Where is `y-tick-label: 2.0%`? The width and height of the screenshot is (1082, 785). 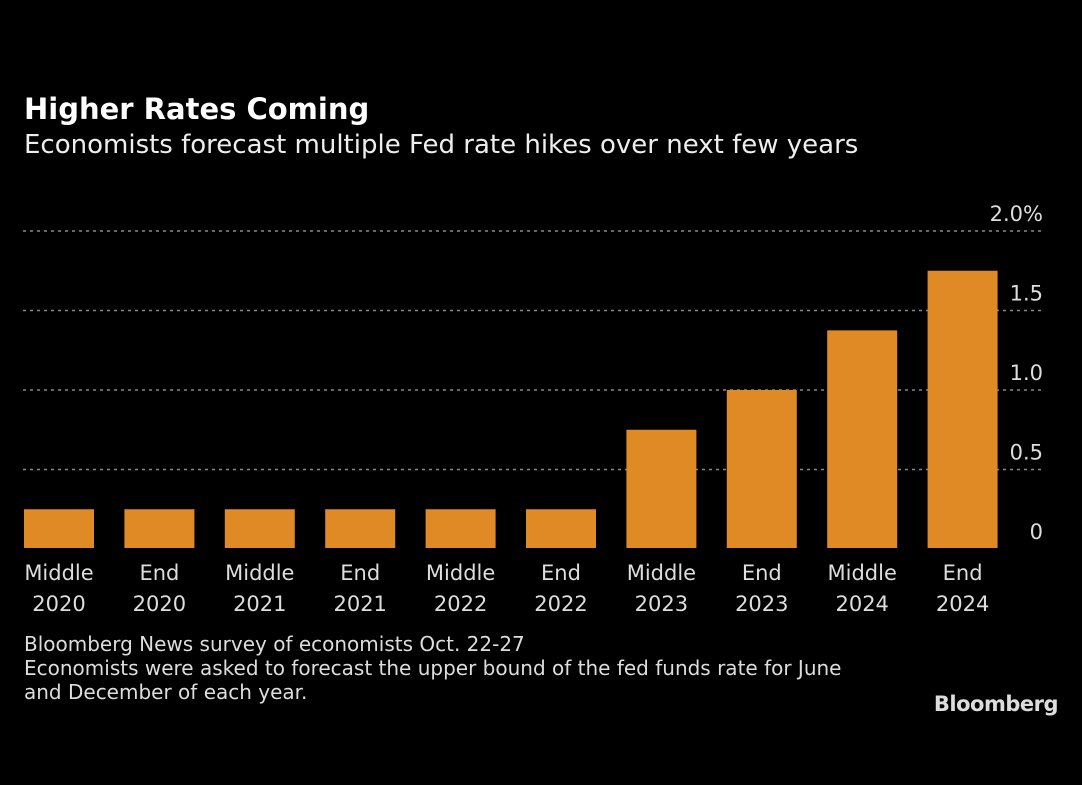
y-tick-label: 2.0% is located at coordinates (1016, 214).